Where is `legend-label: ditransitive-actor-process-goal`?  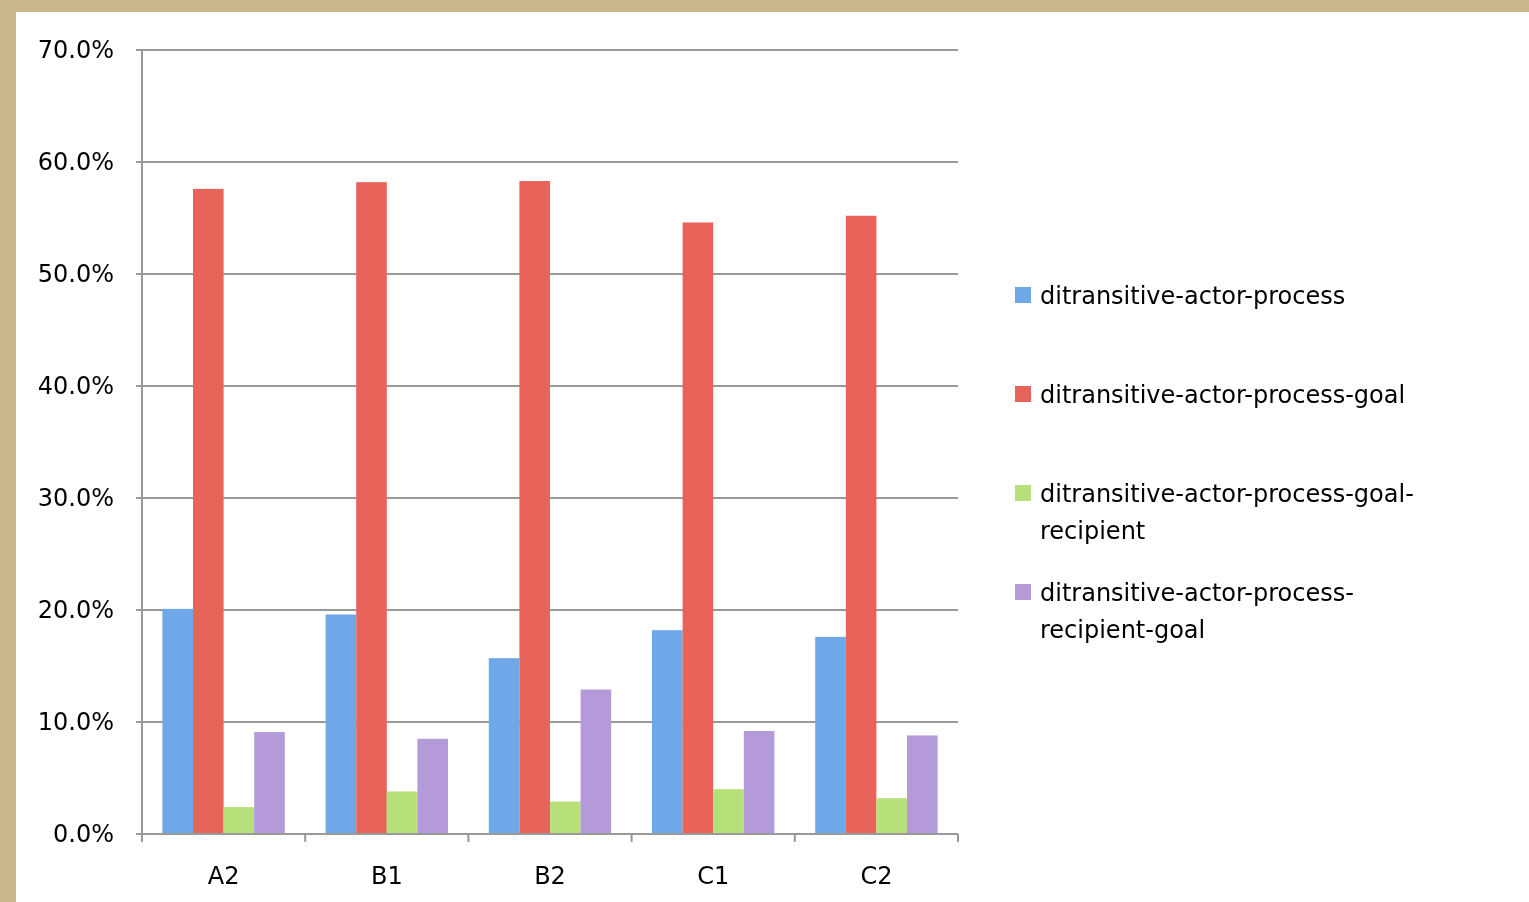
legend-label: ditransitive-actor-process-goal is located at coordinates (1223, 395).